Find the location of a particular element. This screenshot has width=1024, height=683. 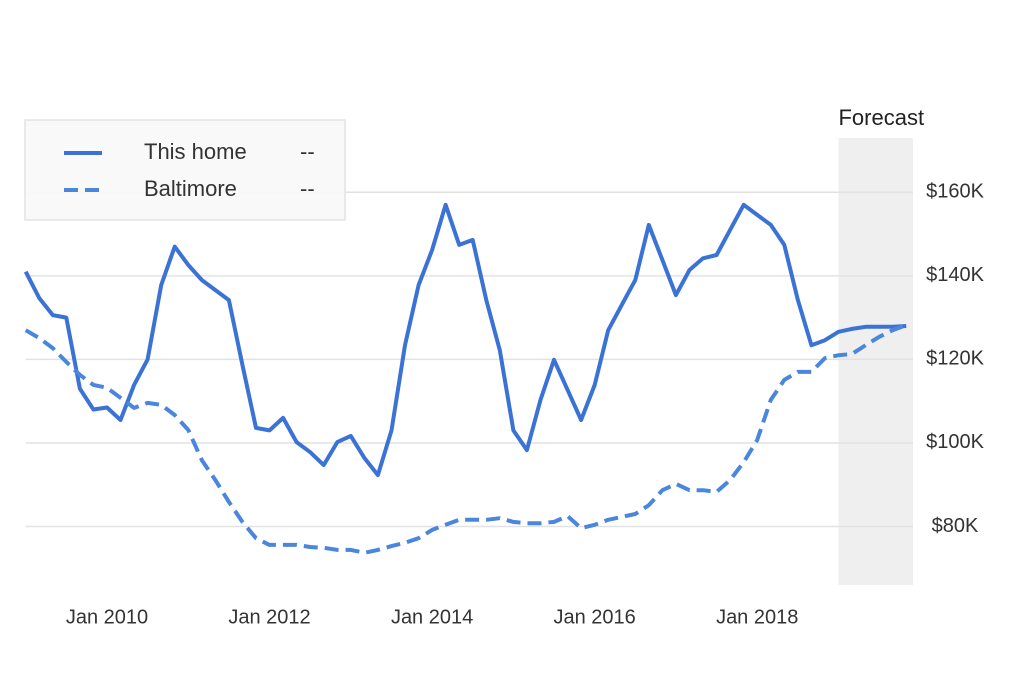

legend-label: This home is located at coordinates (195, 151).